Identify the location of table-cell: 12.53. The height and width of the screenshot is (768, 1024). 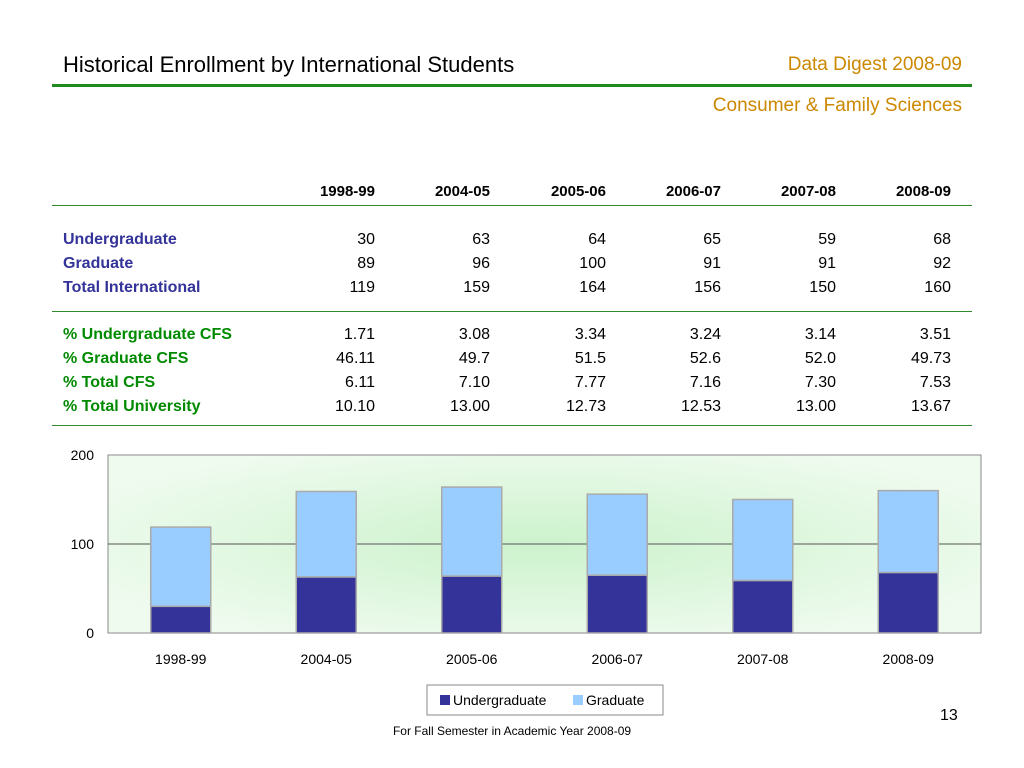
(700, 406).